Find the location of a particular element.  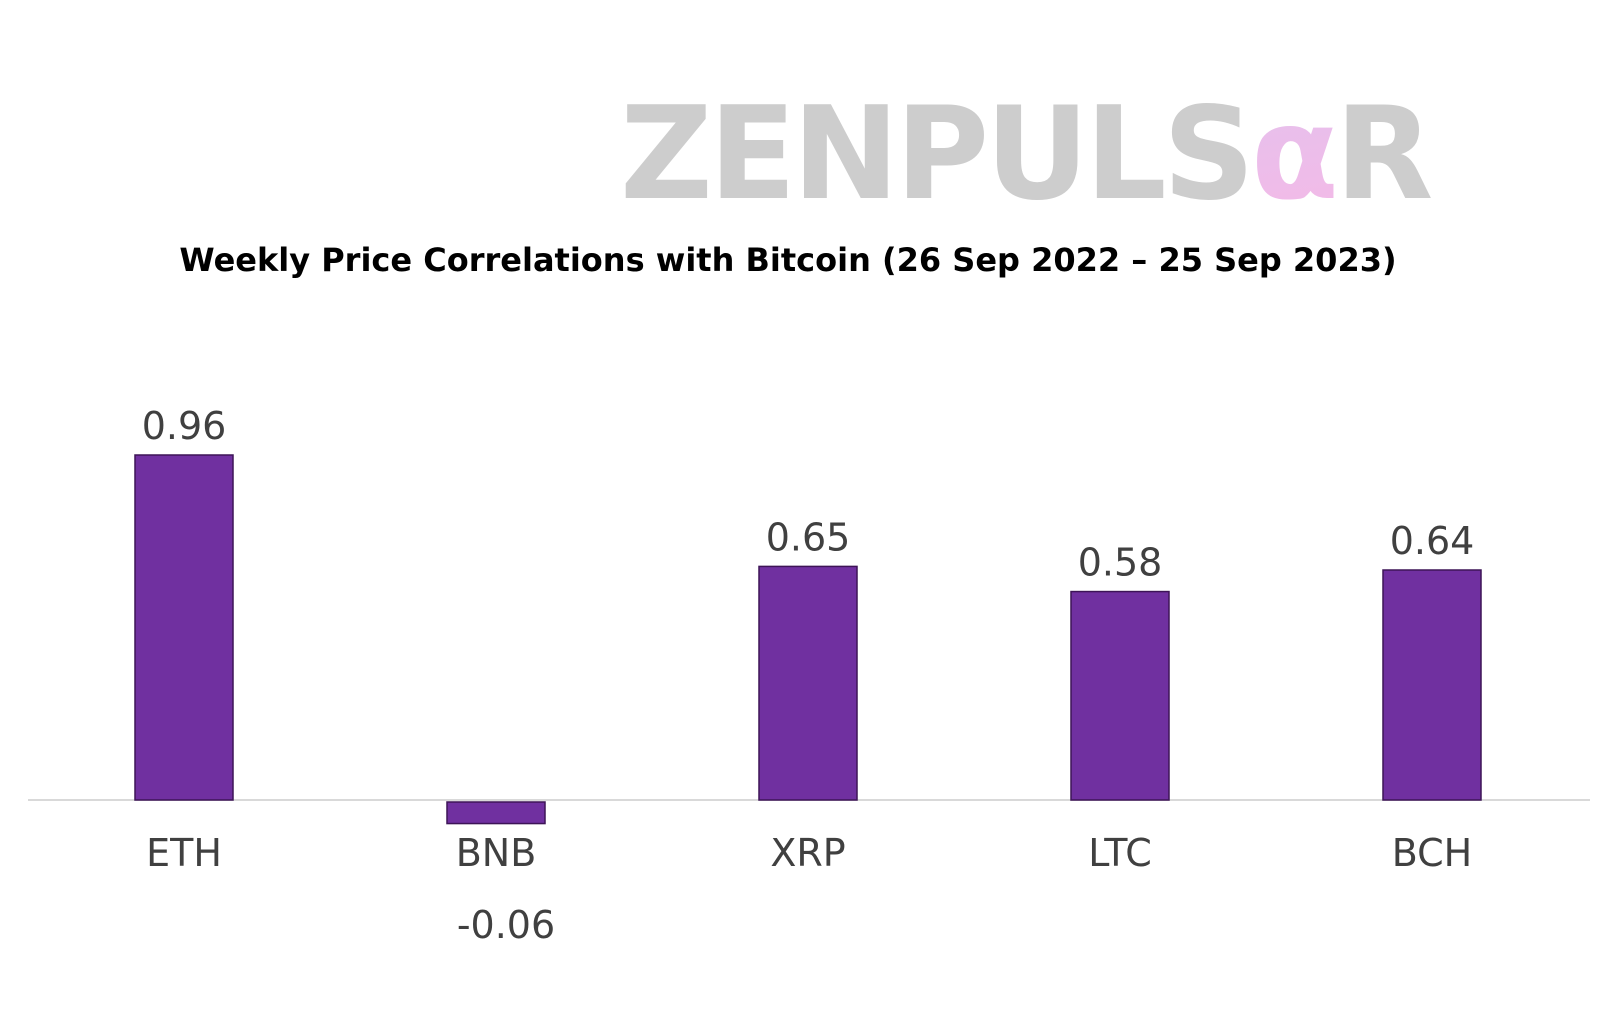

svg-text: ZENPULSαR is located at coordinates (1025, 154).